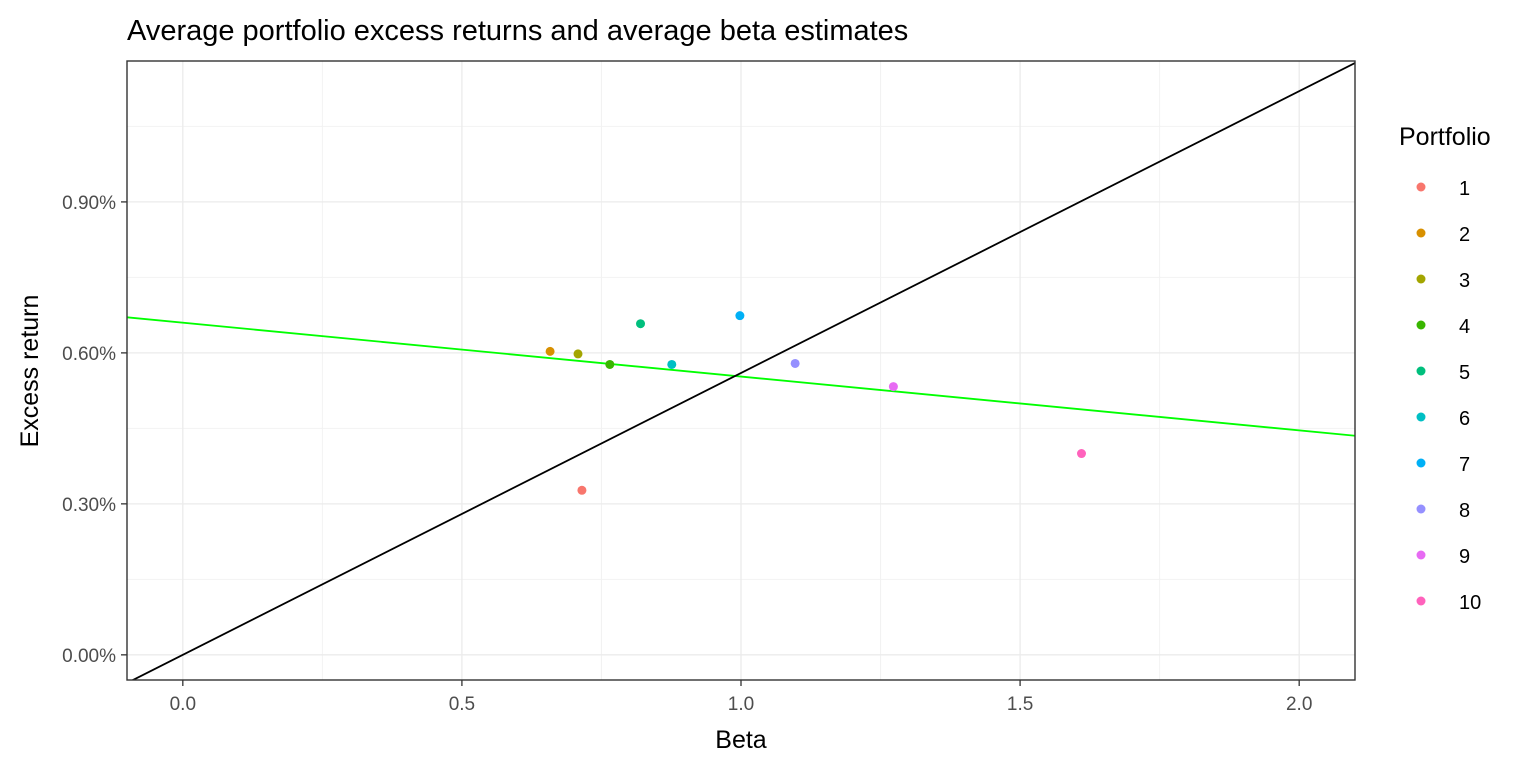 This screenshot has height=768, width=1536. What do you see at coordinates (1464, 189) in the screenshot?
I see `legend-label-portfolio-1: 1` at bounding box center [1464, 189].